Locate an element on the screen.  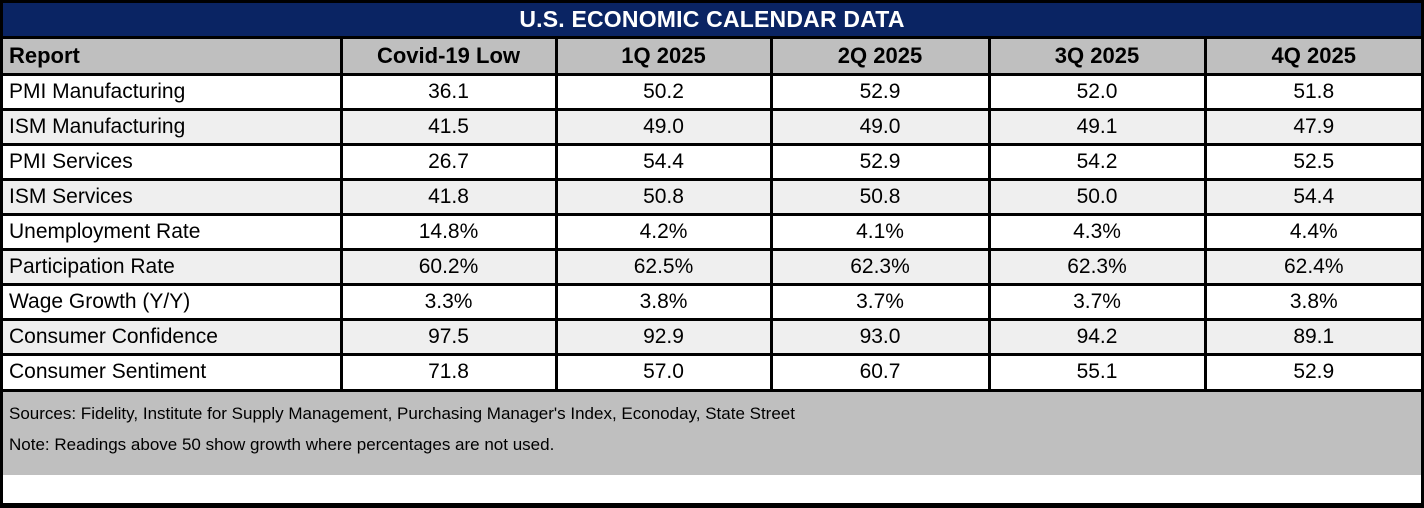
cell-value: 62.5% is located at coordinates (663, 266).